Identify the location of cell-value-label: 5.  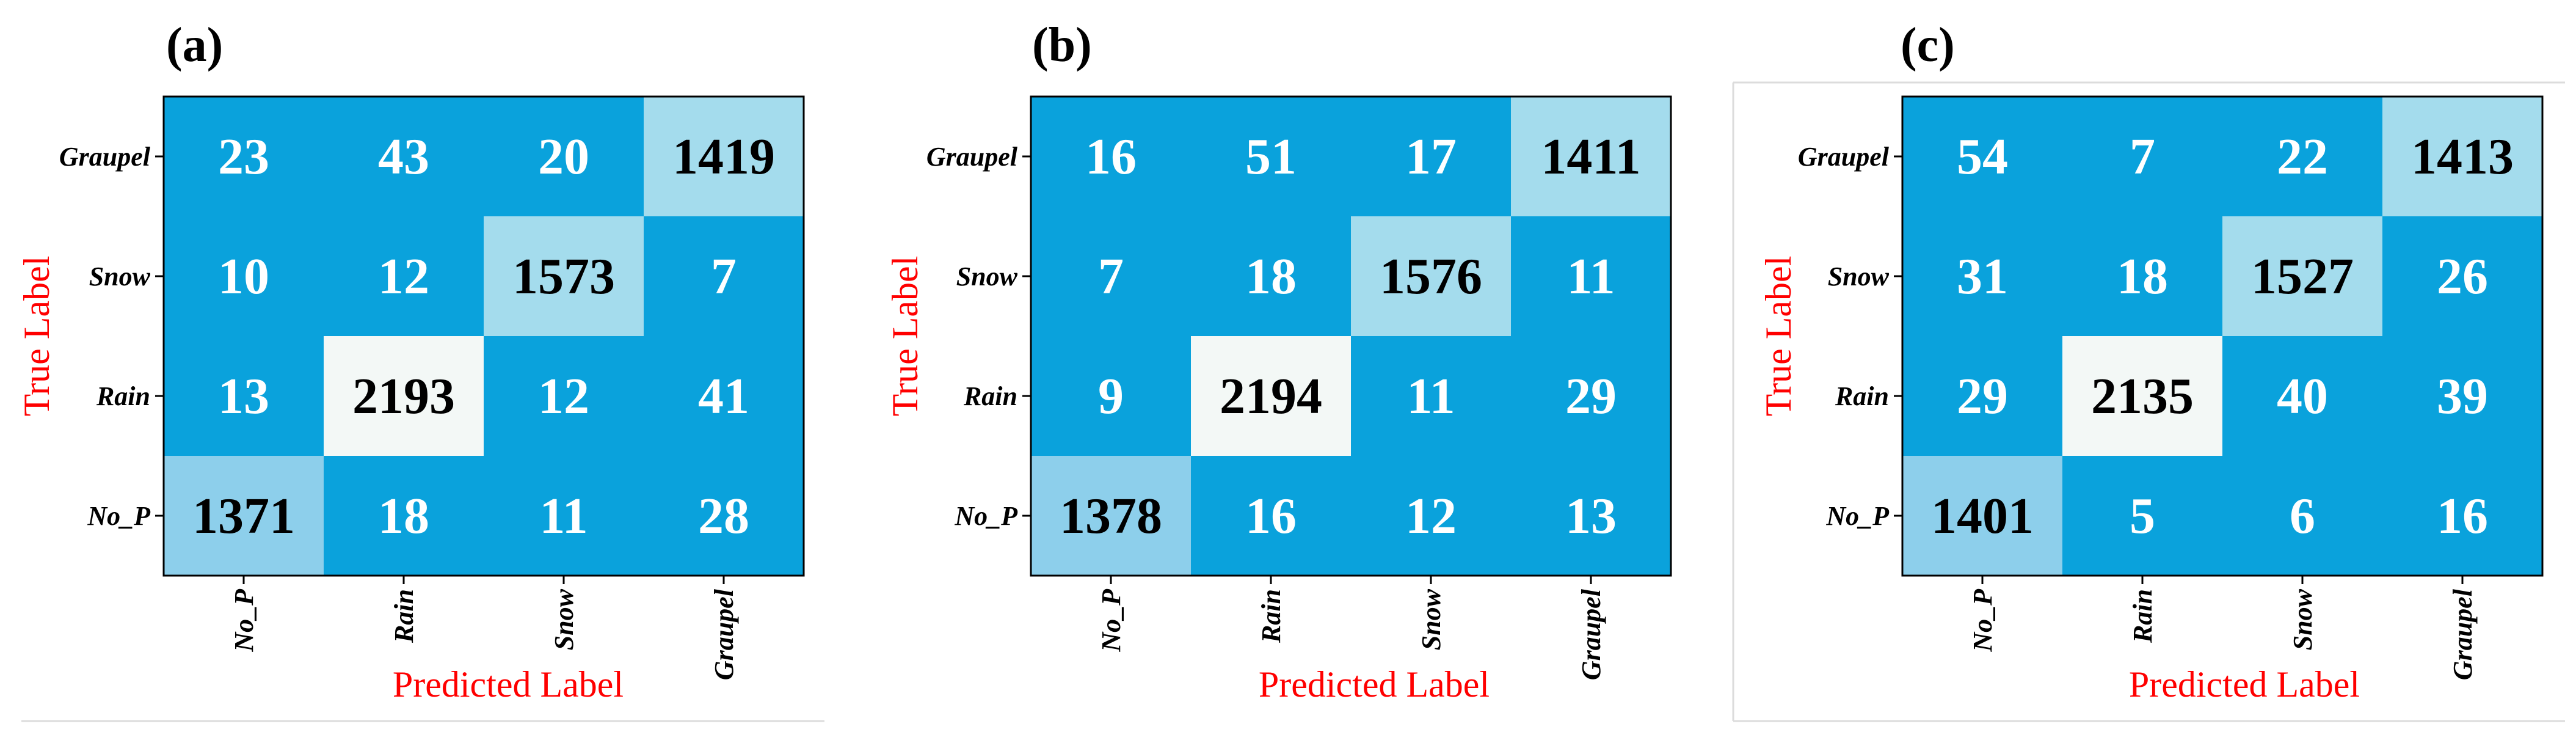
(2143, 516).